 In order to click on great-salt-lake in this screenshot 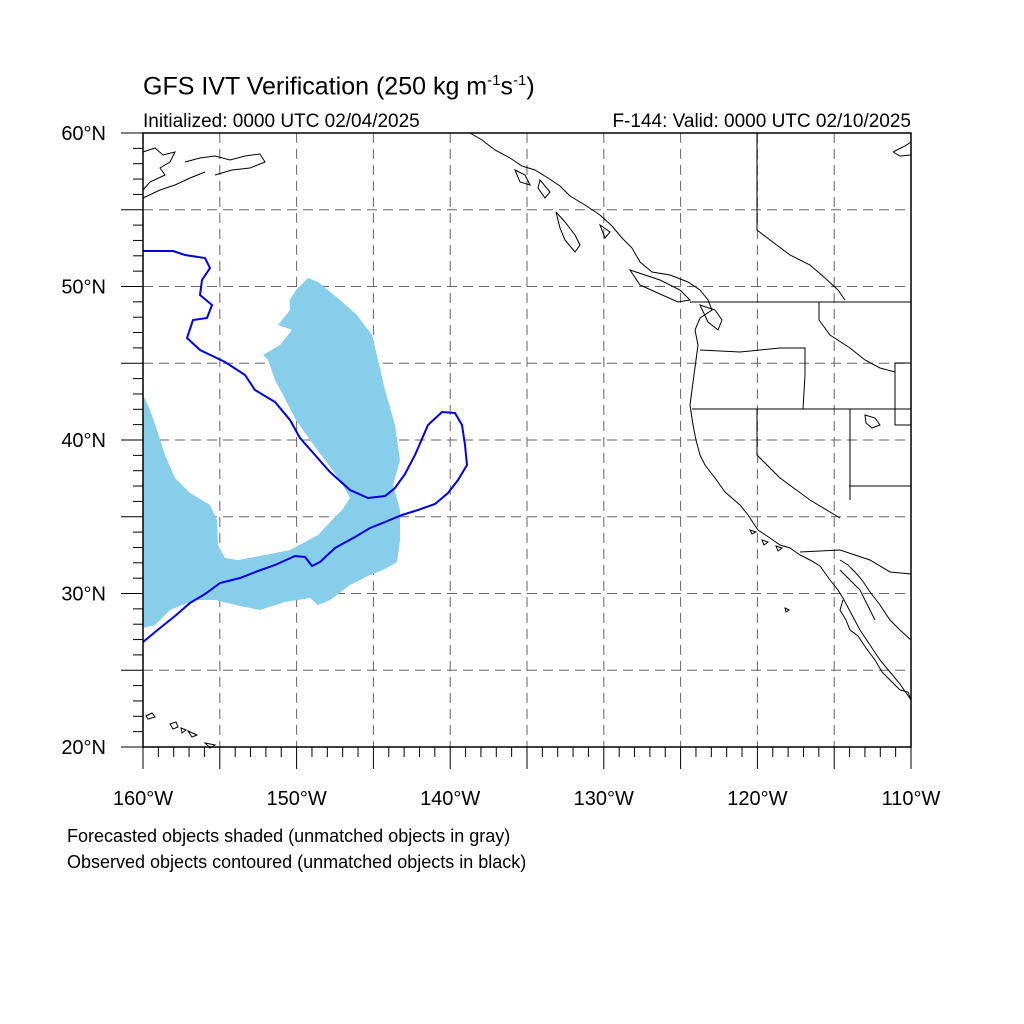, I will do `click(872, 421)`.